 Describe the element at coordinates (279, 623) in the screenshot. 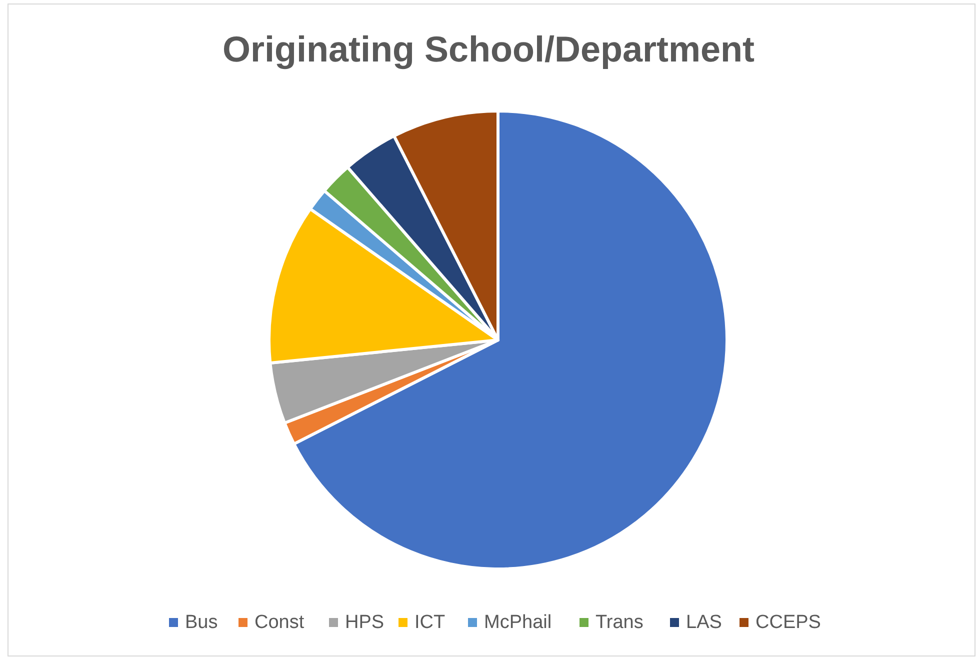

I see `legend-label: Const` at that location.